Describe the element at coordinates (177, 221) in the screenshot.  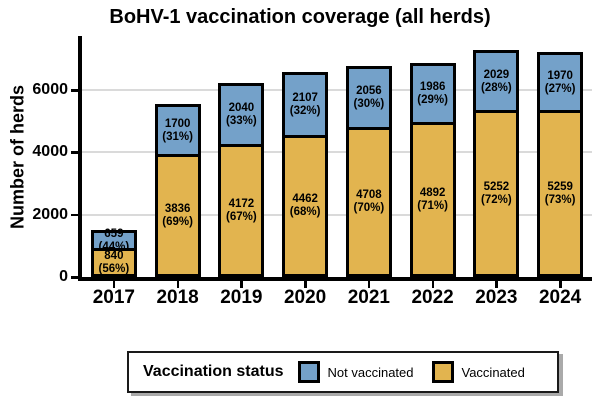
I see `bar-pct-label: (69%)` at that location.